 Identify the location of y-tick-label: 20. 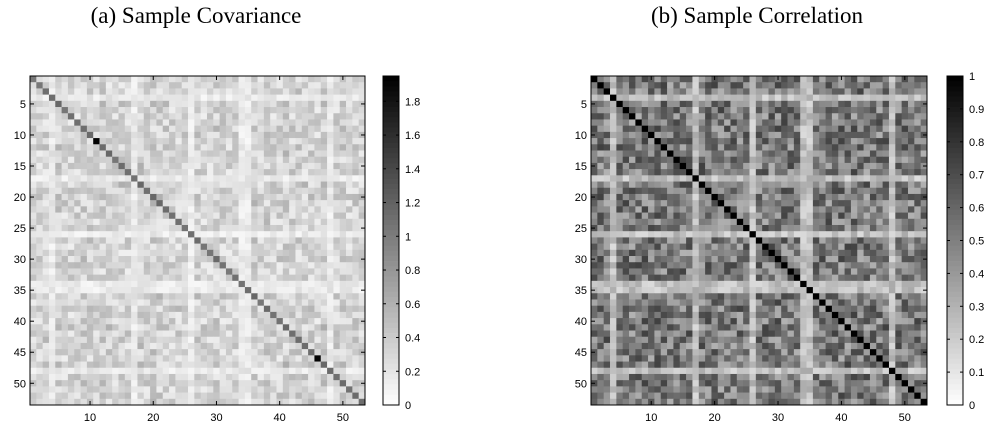
(20, 198).